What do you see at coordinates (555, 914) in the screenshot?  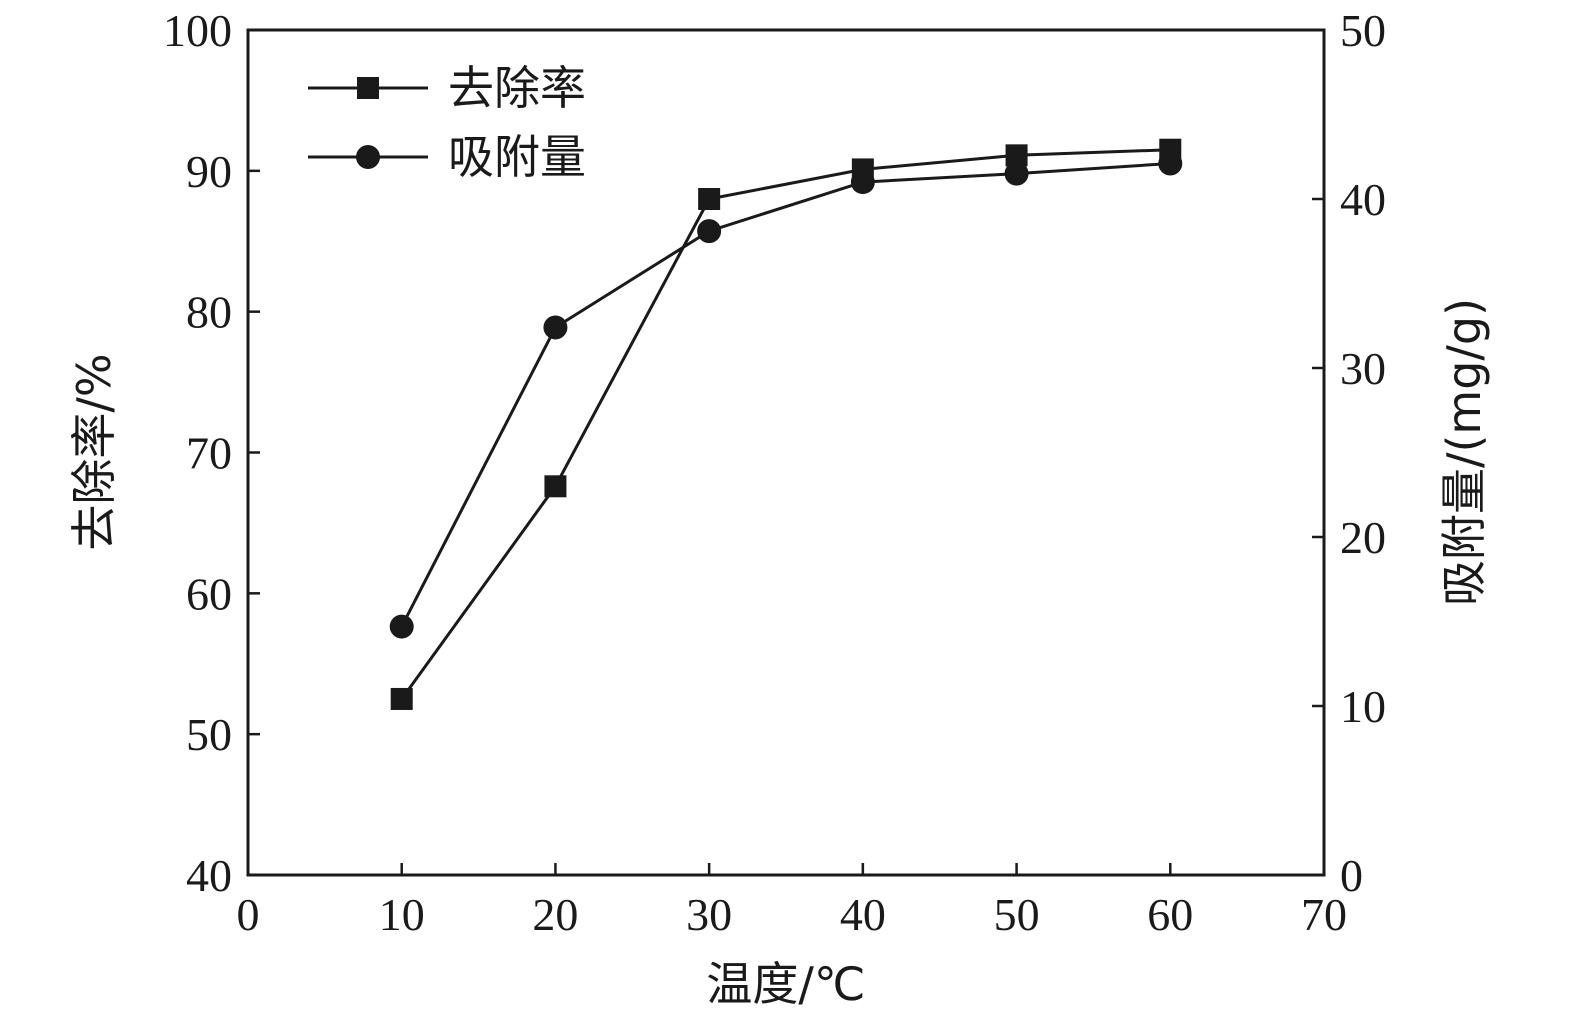 I see `x-tick-label: 20` at bounding box center [555, 914].